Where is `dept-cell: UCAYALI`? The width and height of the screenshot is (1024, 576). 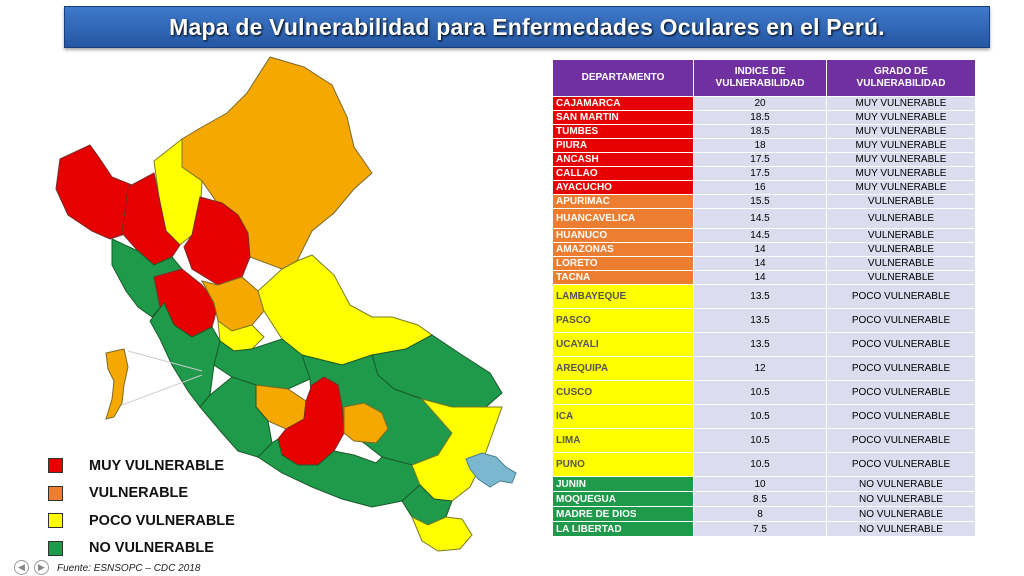 dept-cell: UCAYALI is located at coordinates (623, 344).